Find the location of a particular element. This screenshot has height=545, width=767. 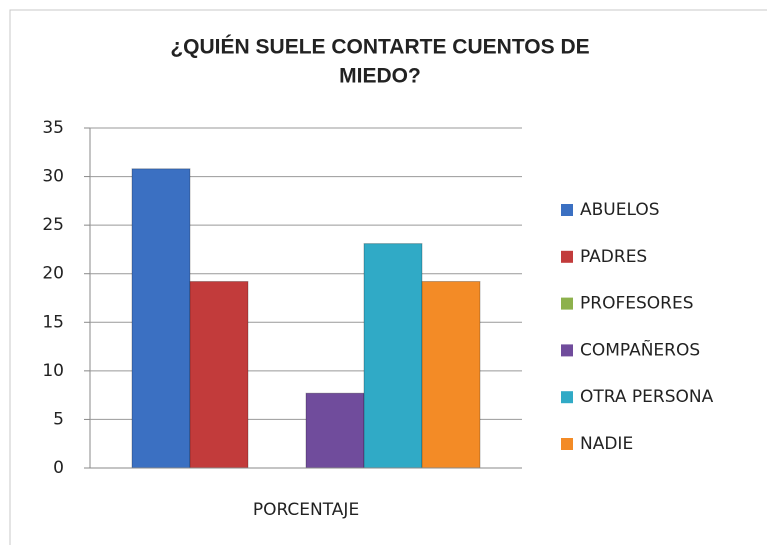

legend-label: COMPAÑEROS is located at coordinates (640, 349).